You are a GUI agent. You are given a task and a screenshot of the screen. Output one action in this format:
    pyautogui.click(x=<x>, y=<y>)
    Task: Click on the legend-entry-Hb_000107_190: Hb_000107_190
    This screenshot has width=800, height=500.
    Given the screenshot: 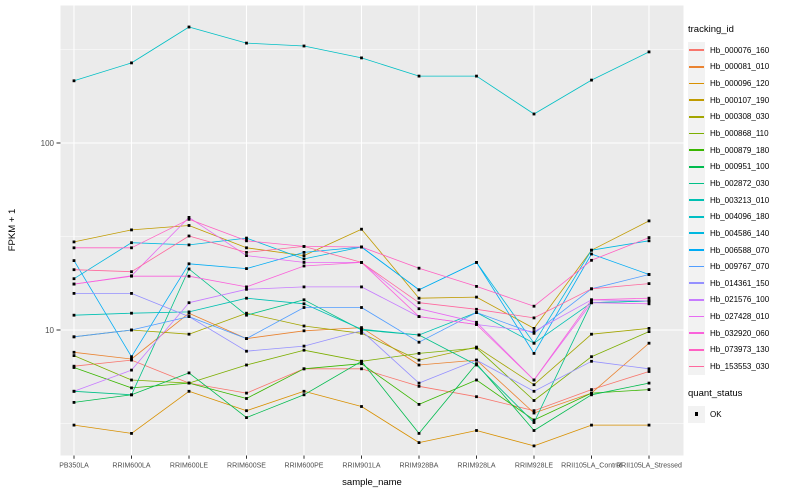 What is the action you would take?
    pyautogui.click(x=744, y=100)
    